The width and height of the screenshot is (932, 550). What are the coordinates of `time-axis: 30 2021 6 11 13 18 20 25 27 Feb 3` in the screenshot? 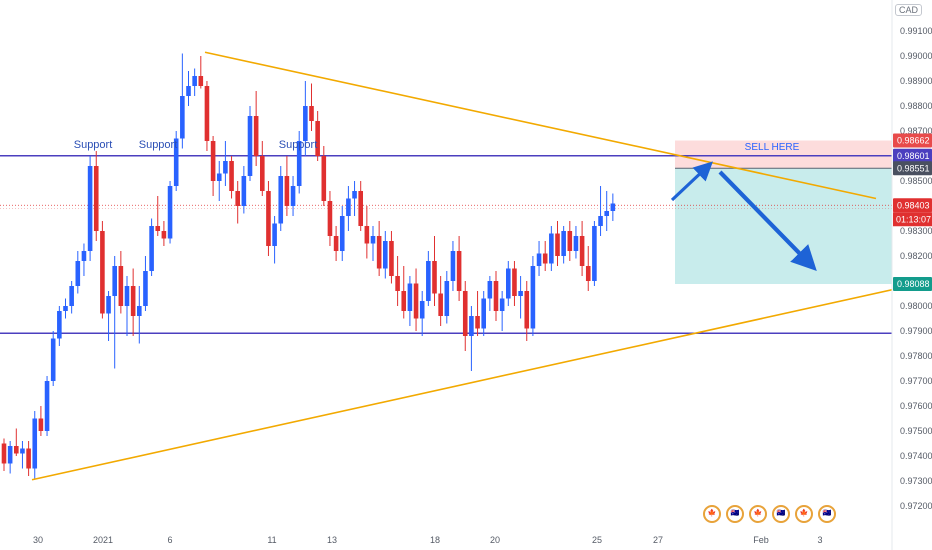 It's located at (428, 540).